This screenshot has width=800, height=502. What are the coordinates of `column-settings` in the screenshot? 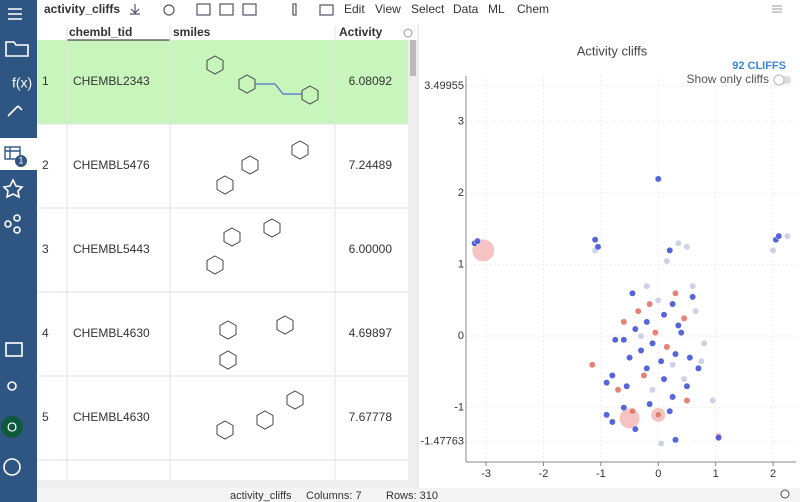 It's located at (408, 33).